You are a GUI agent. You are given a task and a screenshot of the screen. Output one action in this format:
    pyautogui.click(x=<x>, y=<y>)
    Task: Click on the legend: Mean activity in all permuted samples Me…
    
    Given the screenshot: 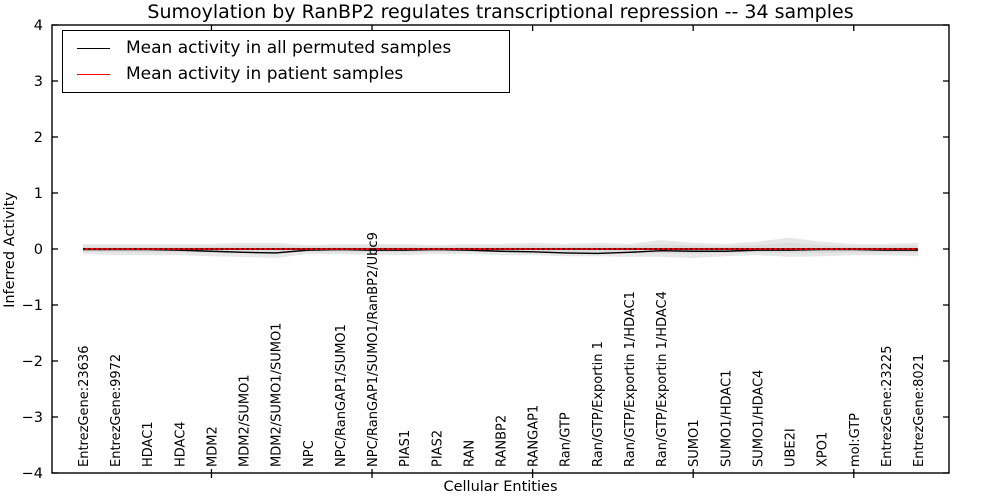 What is the action you would take?
    pyautogui.click(x=286, y=61)
    